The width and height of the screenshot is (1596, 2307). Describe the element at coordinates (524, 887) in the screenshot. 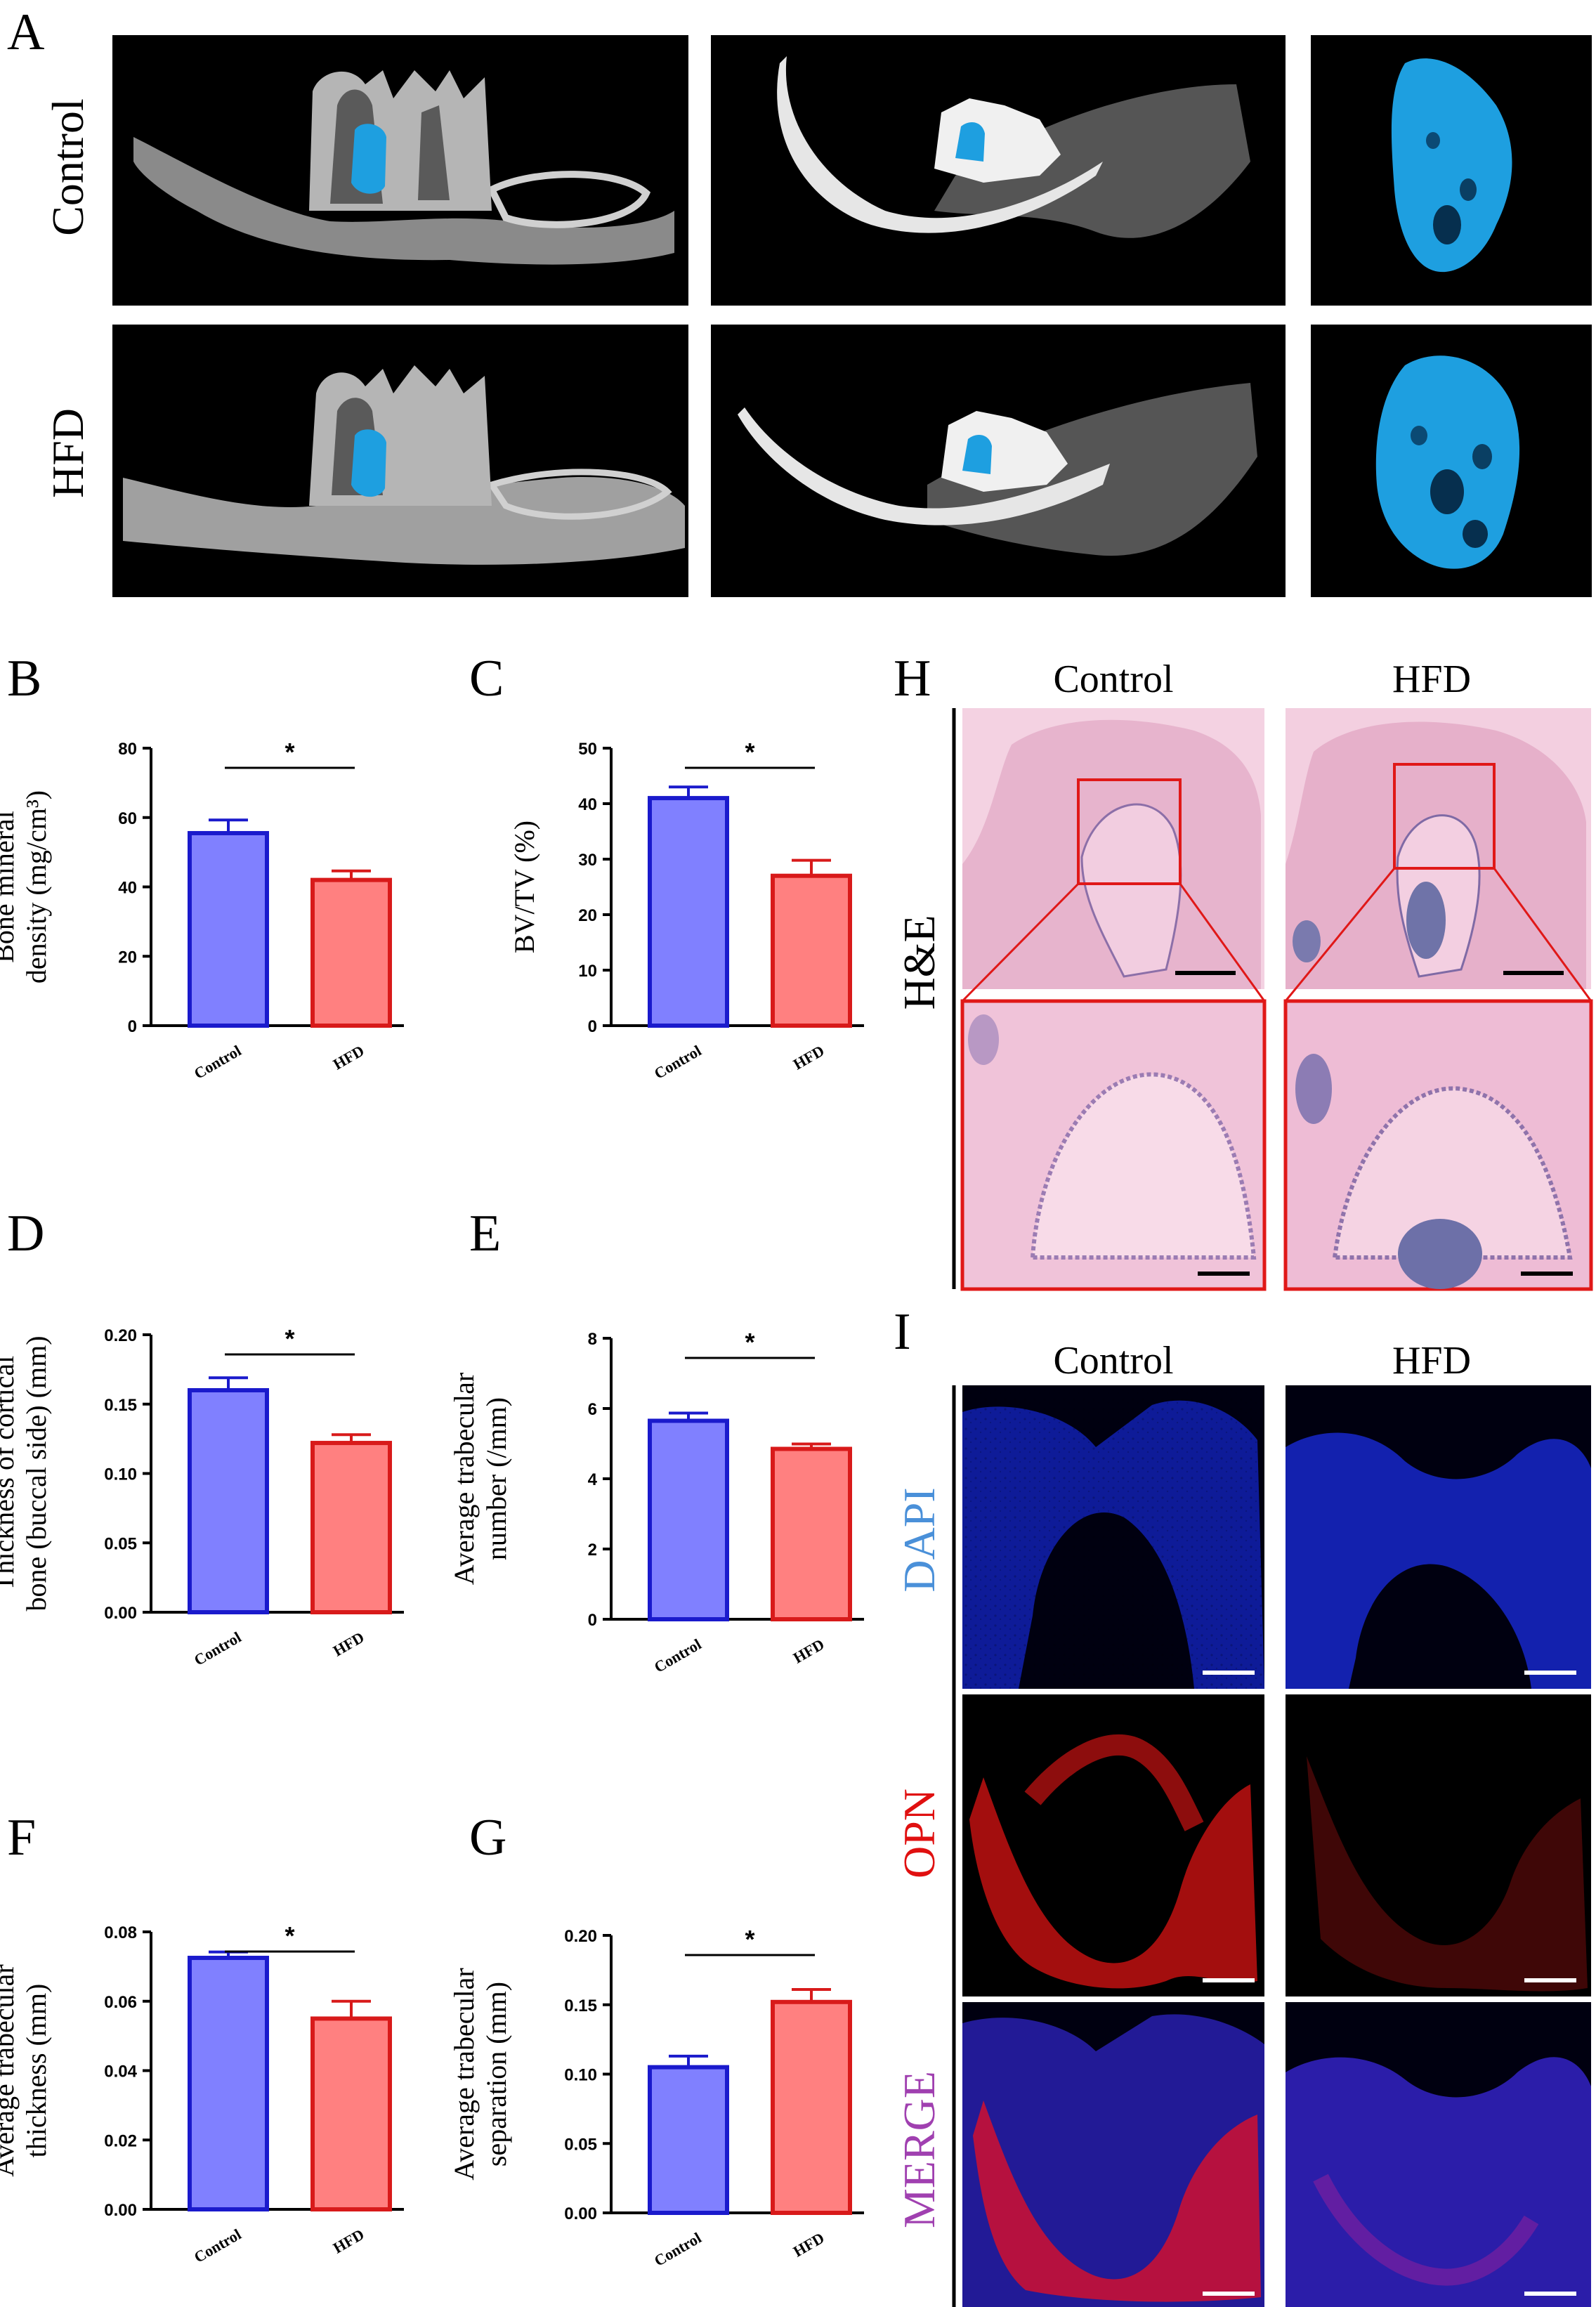

I see `y-axis-label: BV/TV (%)` at that location.